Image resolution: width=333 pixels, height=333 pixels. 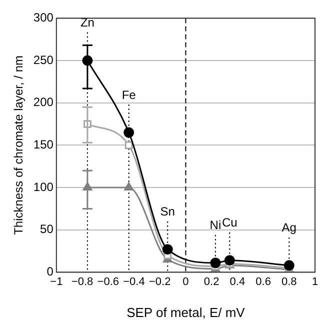 What do you see at coordinates (167, 211) in the screenshot?
I see `ref-line-label: Sn` at bounding box center [167, 211].